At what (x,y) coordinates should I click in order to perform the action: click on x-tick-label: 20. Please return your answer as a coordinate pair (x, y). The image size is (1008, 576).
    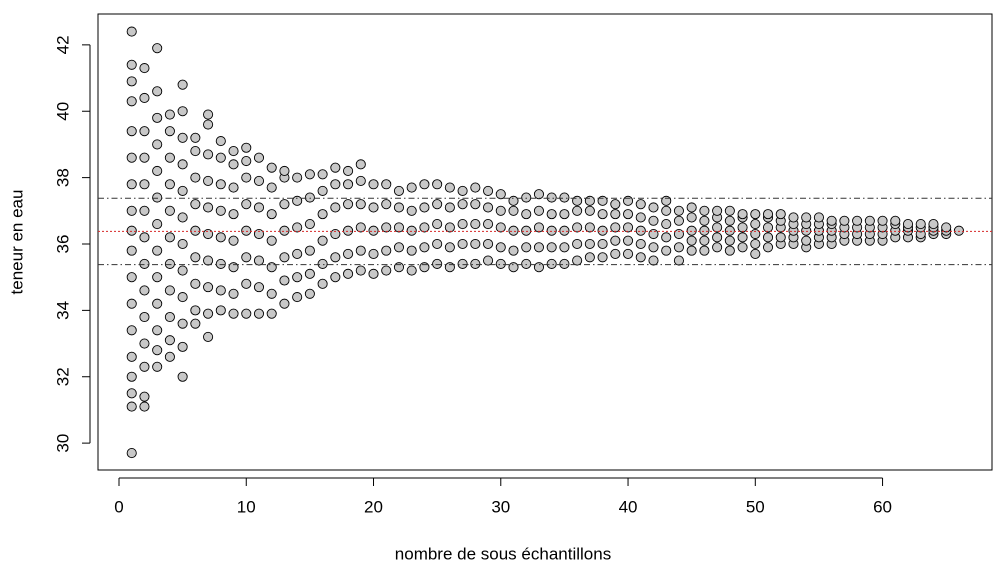
    Looking at the image, I should click on (373, 506).